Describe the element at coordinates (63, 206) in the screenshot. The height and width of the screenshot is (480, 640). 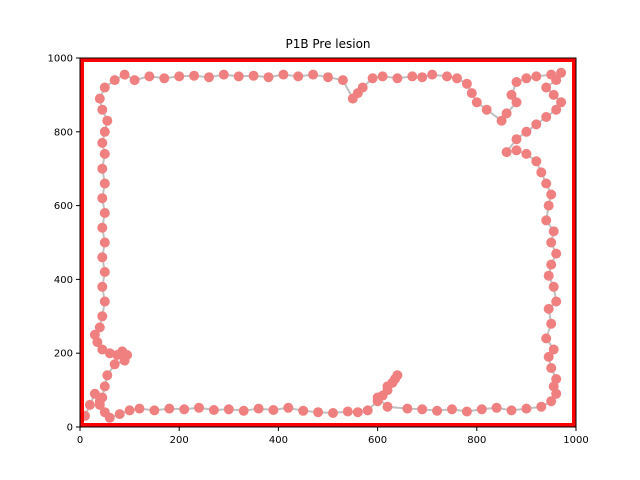
I see `y-tick-label: 600` at that location.